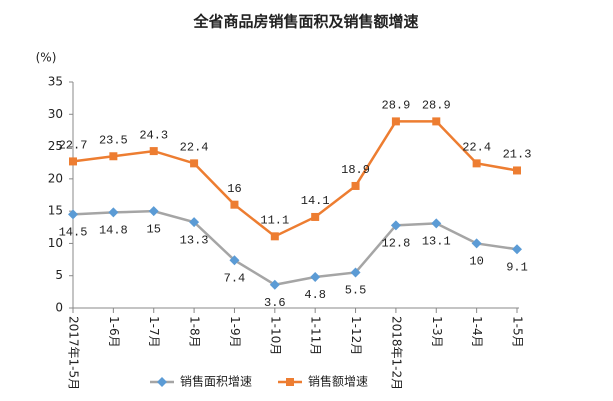  I want to click on data-label: 23.5, so click(113, 140).